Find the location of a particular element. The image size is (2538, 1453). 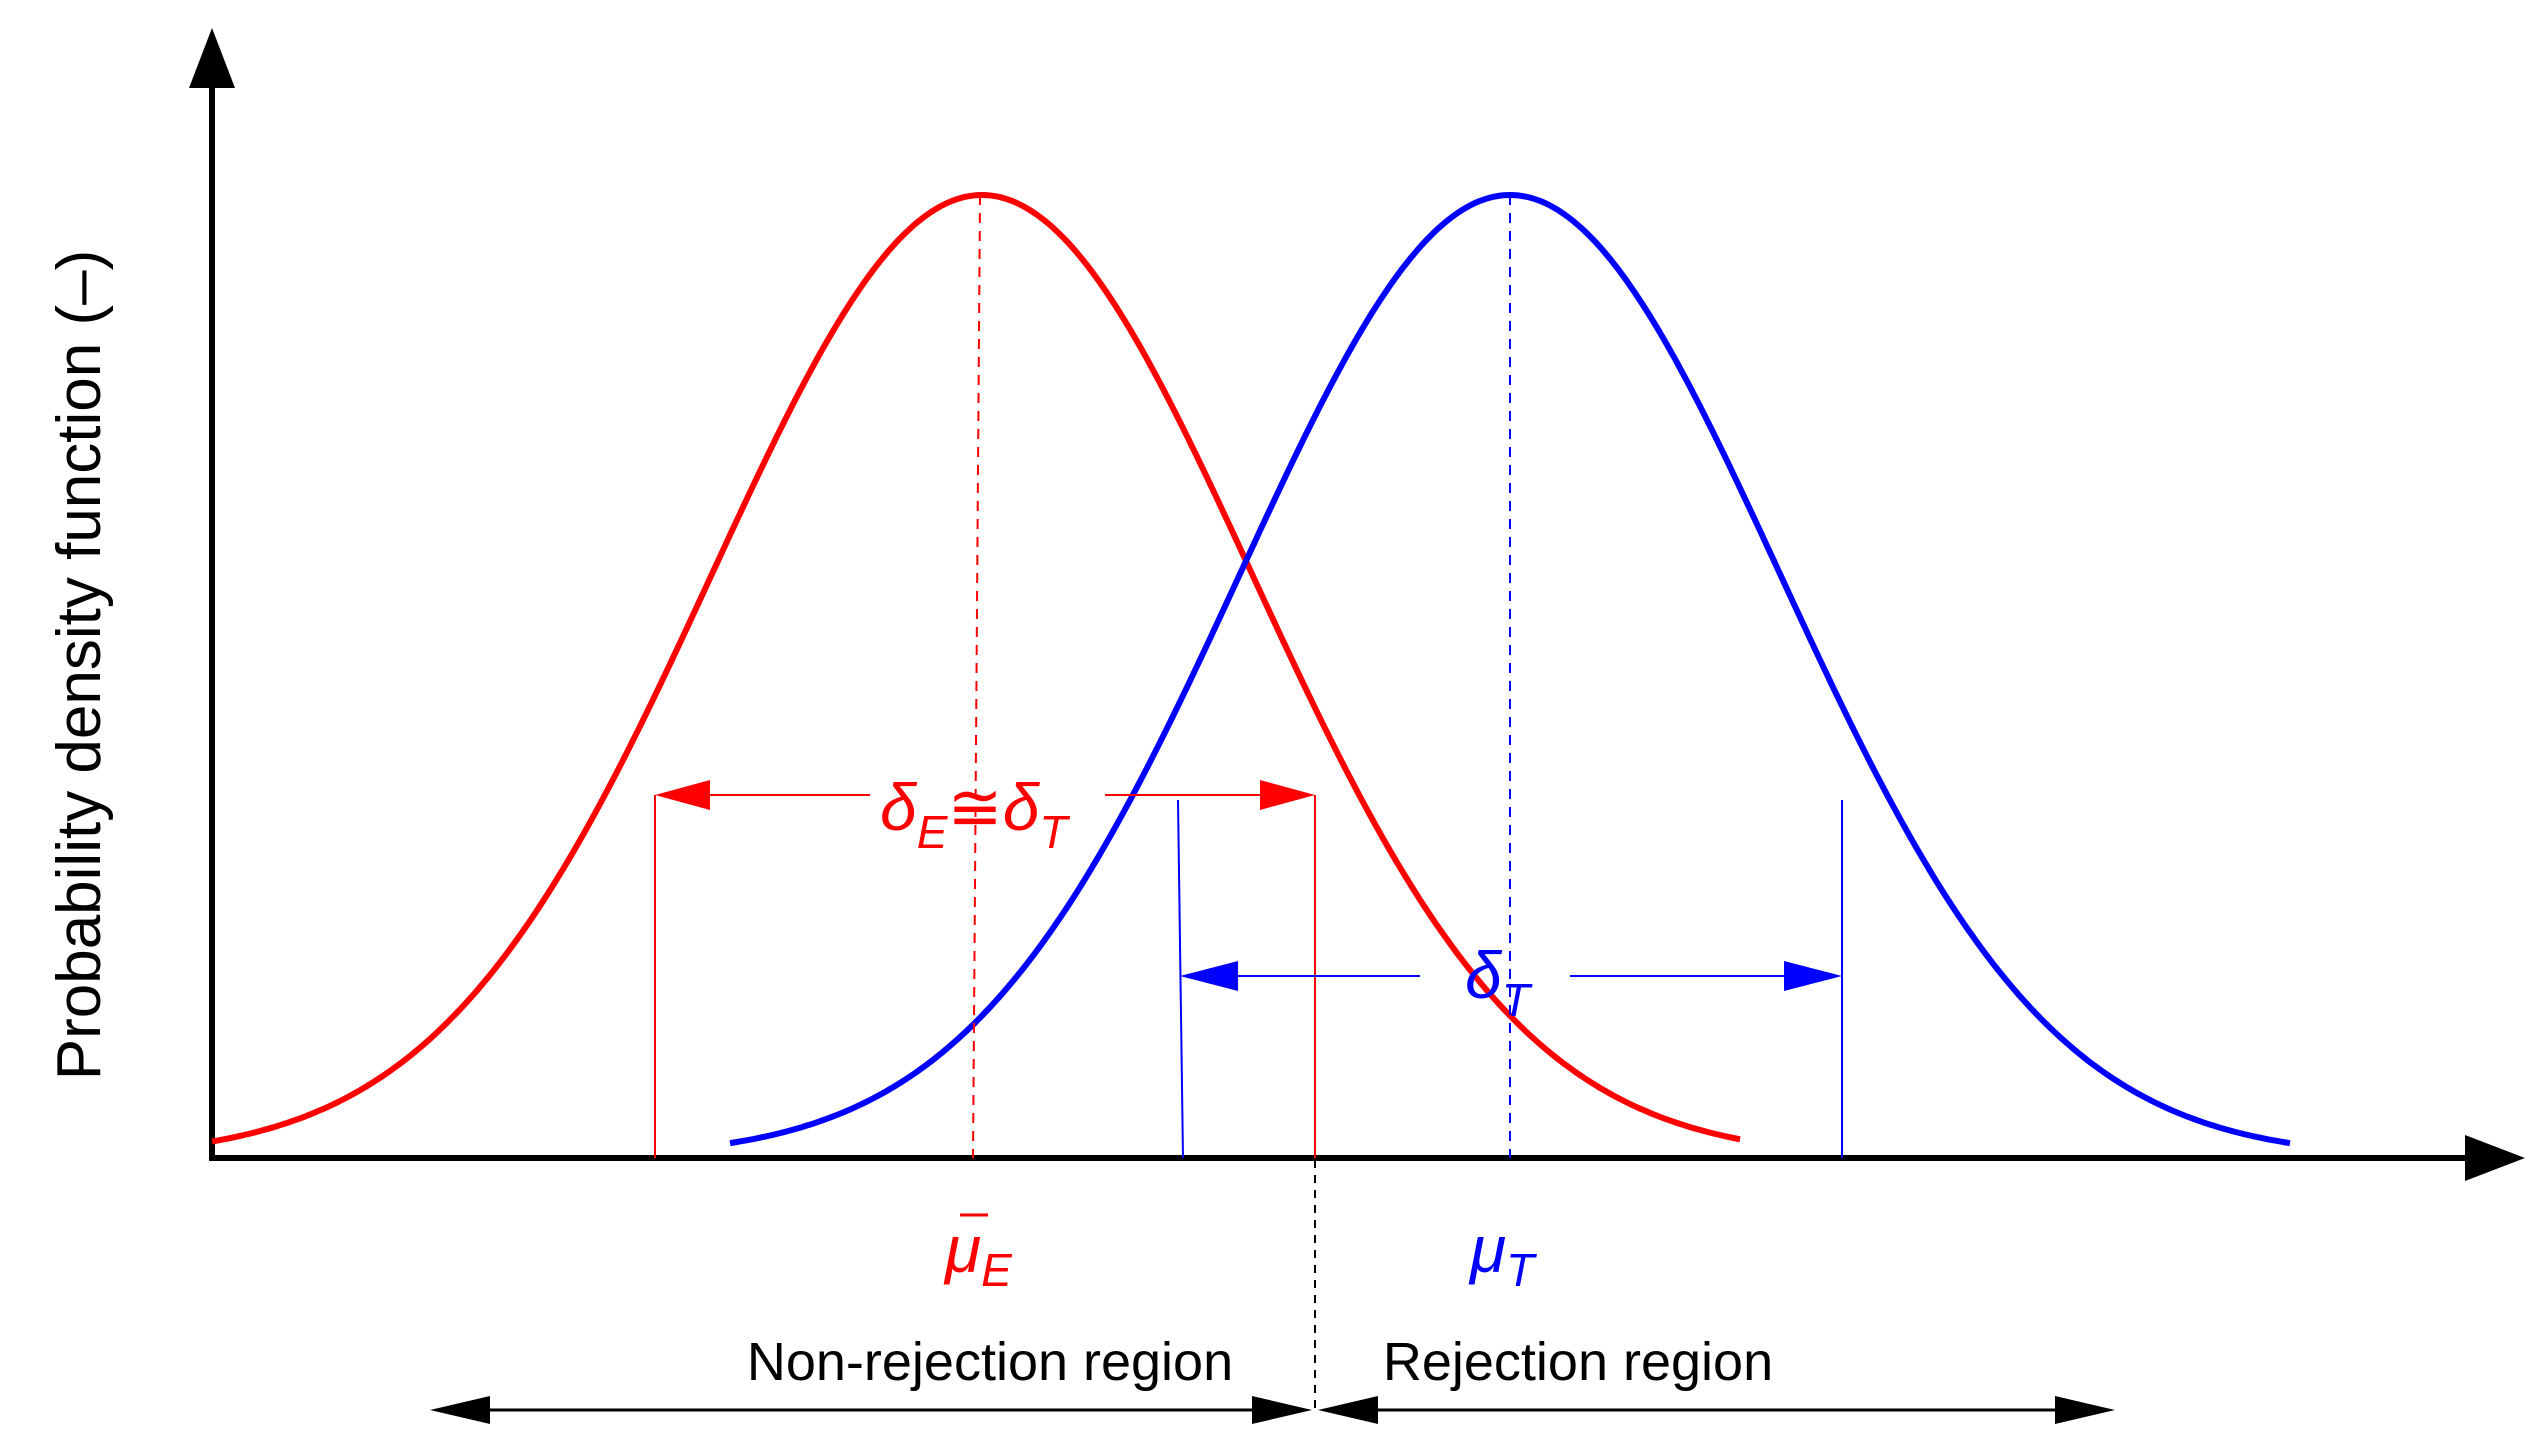

rejection-arrowhead-right is located at coordinates (2085, 1410).